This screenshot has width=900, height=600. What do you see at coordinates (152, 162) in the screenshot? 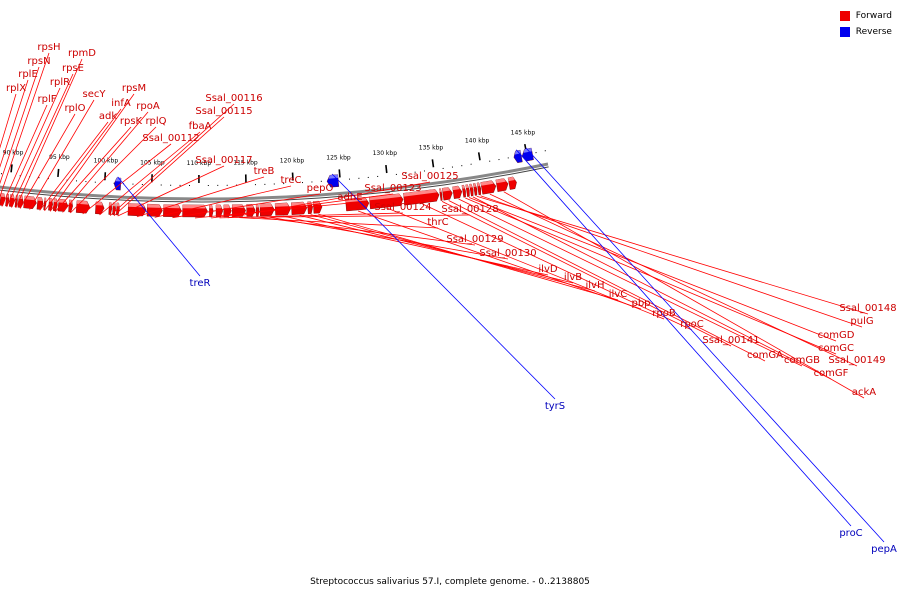
I see `axis-tick-label: 105 kbp` at bounding box center [152, 162].